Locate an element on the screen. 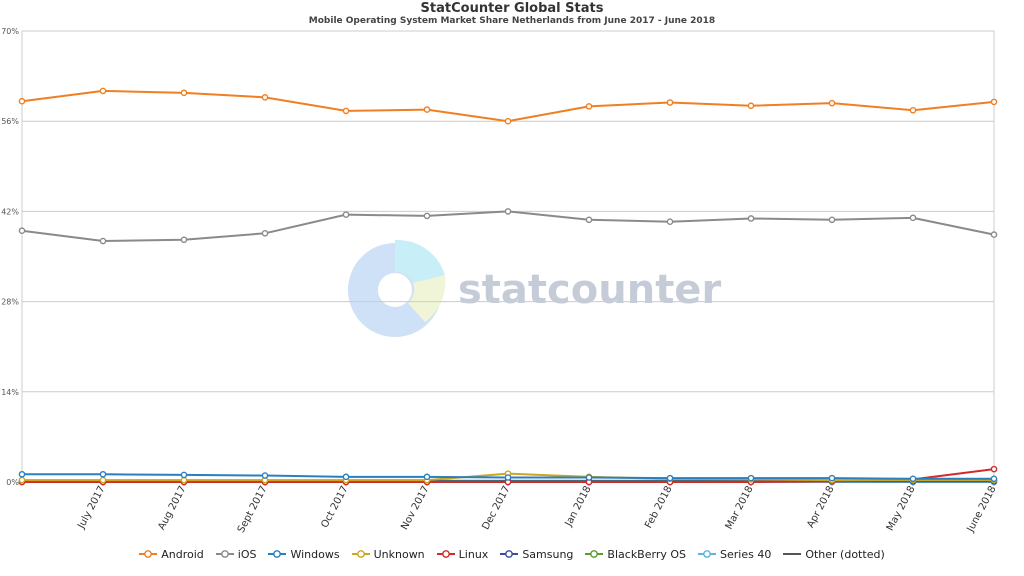 The width and height of the screenshot is (1024, 576). series-line-ios is located at coordinates (508, 226).